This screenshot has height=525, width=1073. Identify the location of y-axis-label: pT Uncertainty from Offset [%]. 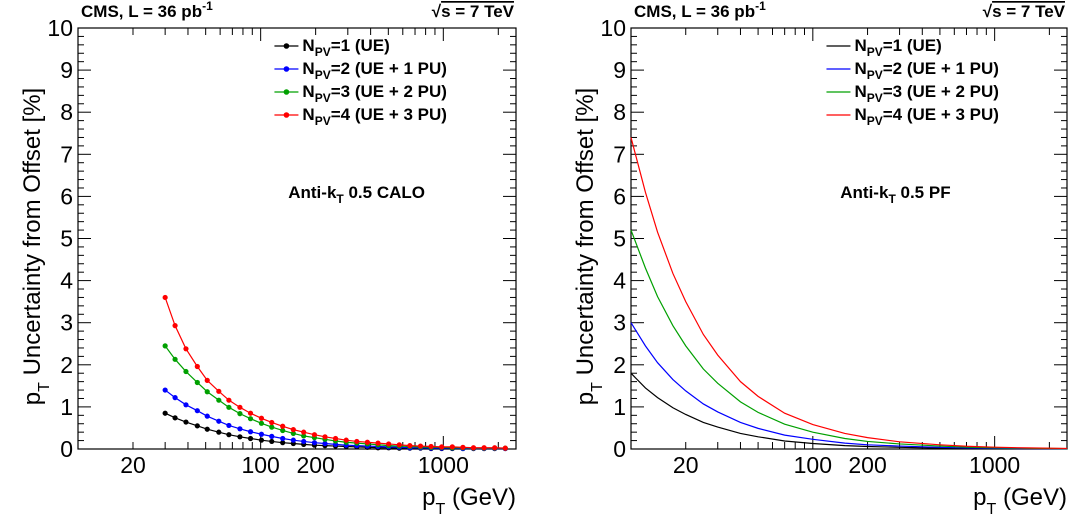
(36, 246).